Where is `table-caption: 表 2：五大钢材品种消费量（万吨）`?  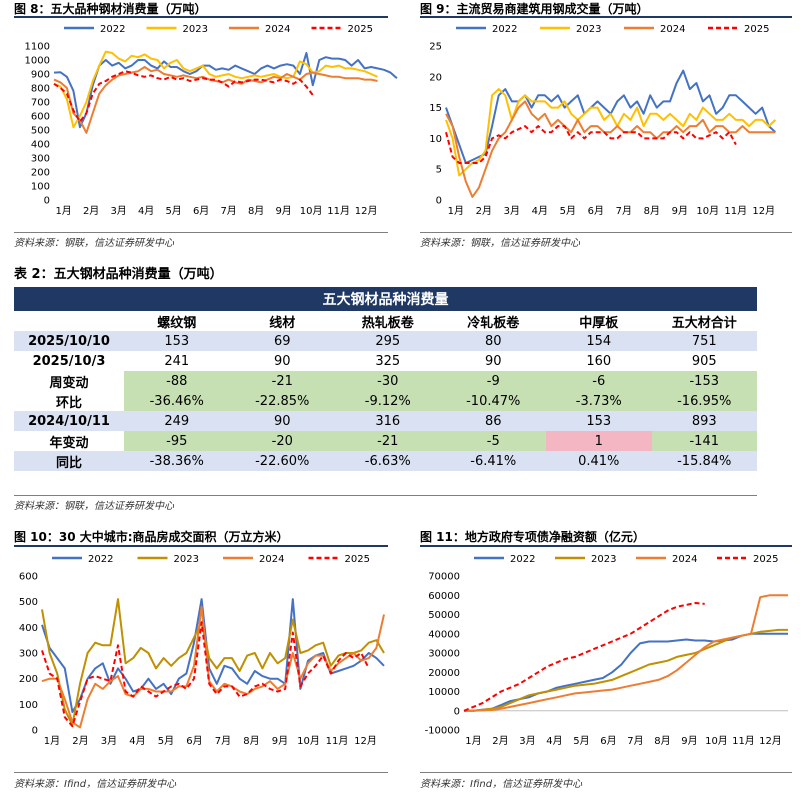
table-caption: 表 2：五大钢材品种消费量（万吨） is located at coordinates (118, 274).